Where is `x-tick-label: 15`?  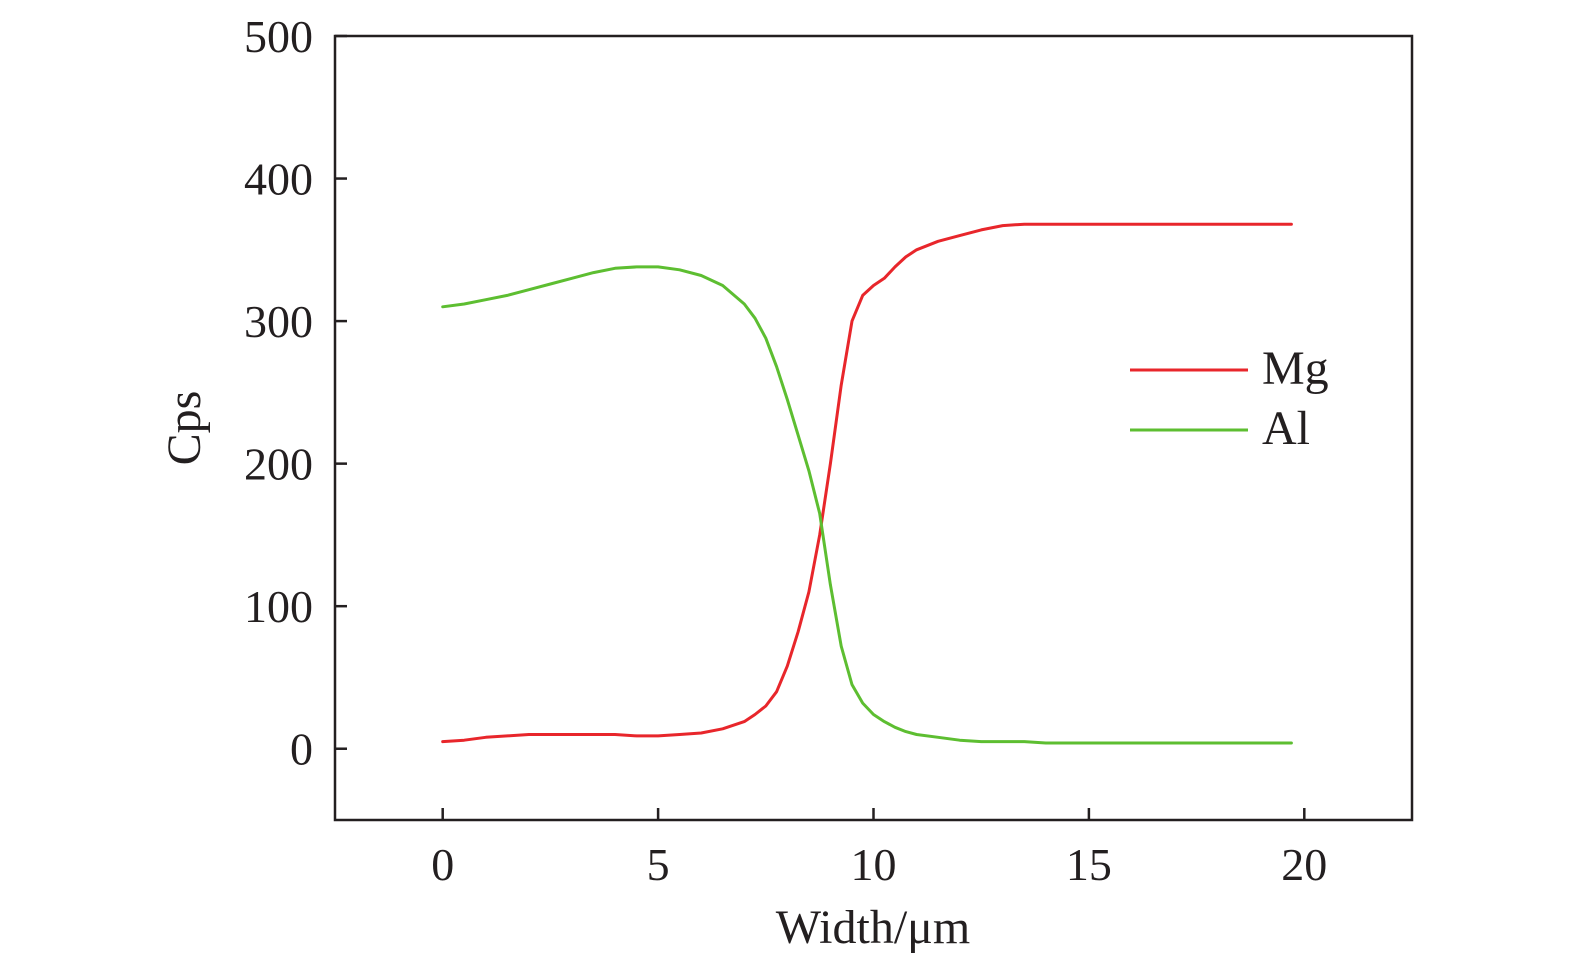
x-tick-label: 15 is located at coordinates (1089, 864).